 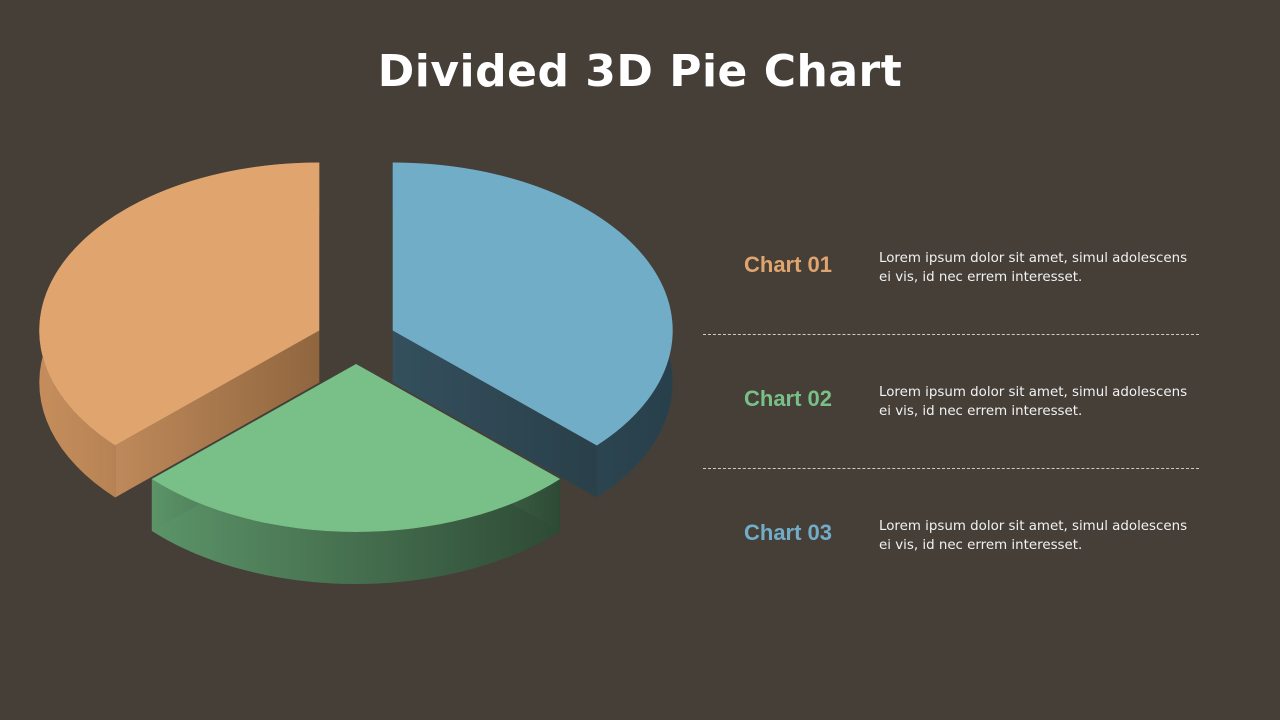 I want to click on legend-label: Chart 01, so click(x=788, y=264).